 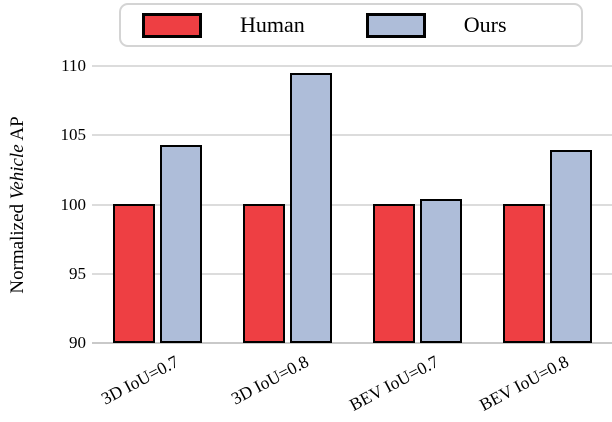 What do you see at coordinates (73, 204) in the screenshot?
I see `y-tick-label-100: 100` at bounding box center [73, 204].